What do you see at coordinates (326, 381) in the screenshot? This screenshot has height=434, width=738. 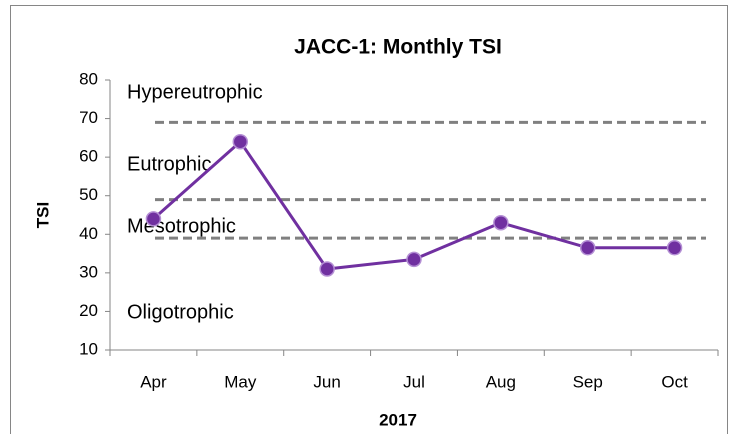 I see `x-tick-label: Jun` at bounding box center [326, 381].